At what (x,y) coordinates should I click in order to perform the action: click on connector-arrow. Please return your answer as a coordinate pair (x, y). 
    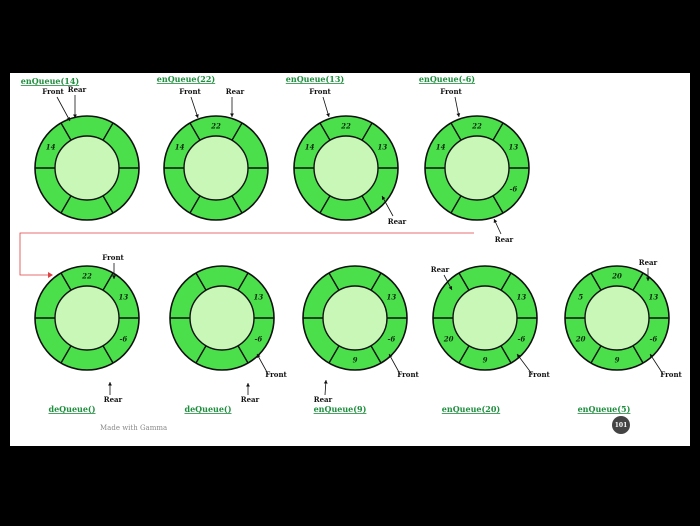
    Looking at the image, I should click on (246, 254).